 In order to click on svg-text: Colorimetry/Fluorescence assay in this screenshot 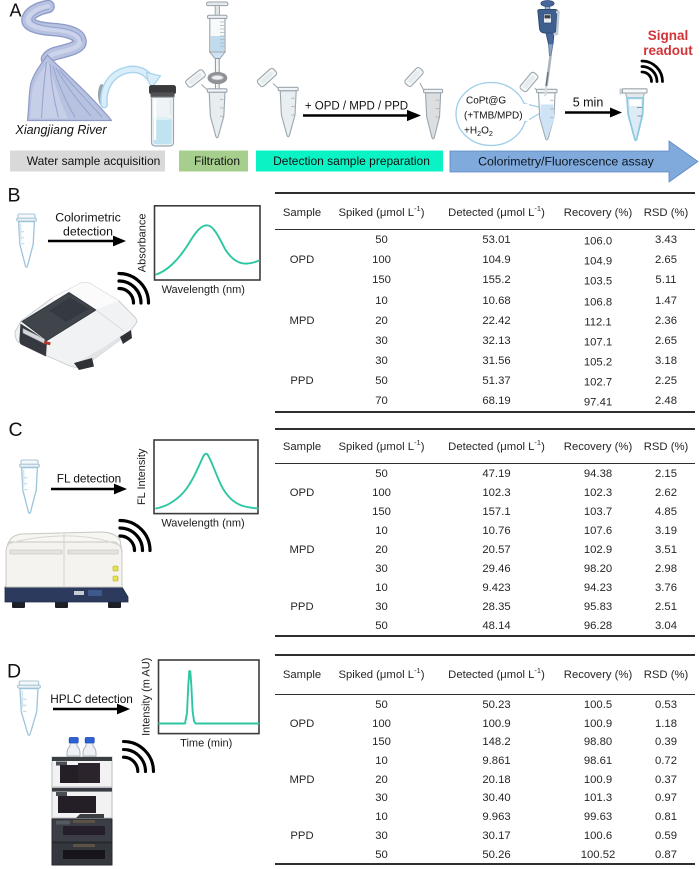, I will do `click(566, 162)`.